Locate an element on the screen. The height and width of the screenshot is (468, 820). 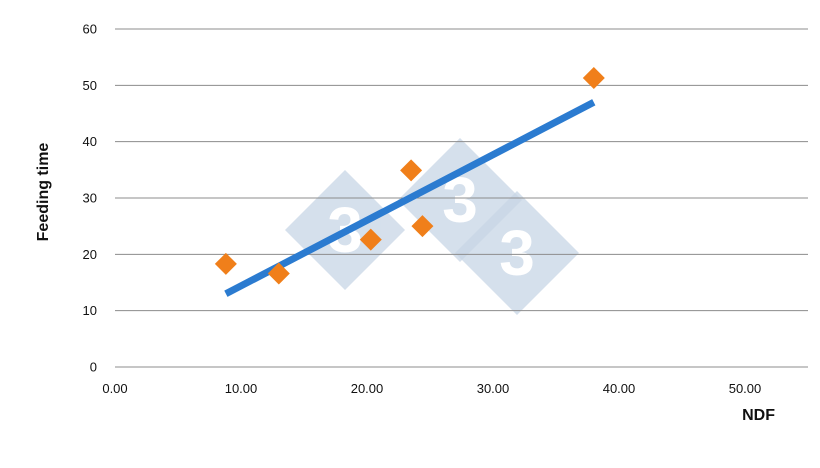
x-tick-label: 30.00 is located at coordinates (493, 388).